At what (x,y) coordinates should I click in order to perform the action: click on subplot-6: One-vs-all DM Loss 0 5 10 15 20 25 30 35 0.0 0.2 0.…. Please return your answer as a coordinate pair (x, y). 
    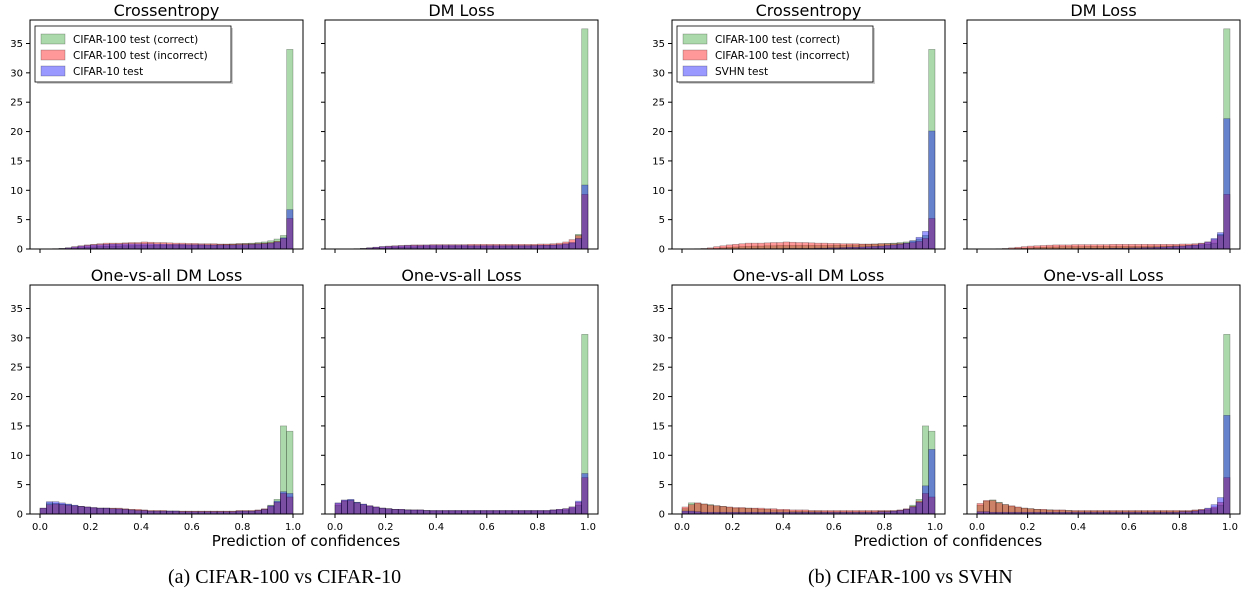
    Looking at the image, I should click on (799, 399).